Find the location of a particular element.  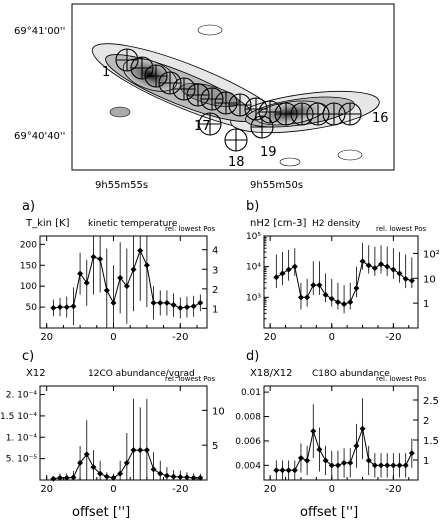

y-tick-label: 5. 10⁻⁵ is located at coordinates (22, 460).